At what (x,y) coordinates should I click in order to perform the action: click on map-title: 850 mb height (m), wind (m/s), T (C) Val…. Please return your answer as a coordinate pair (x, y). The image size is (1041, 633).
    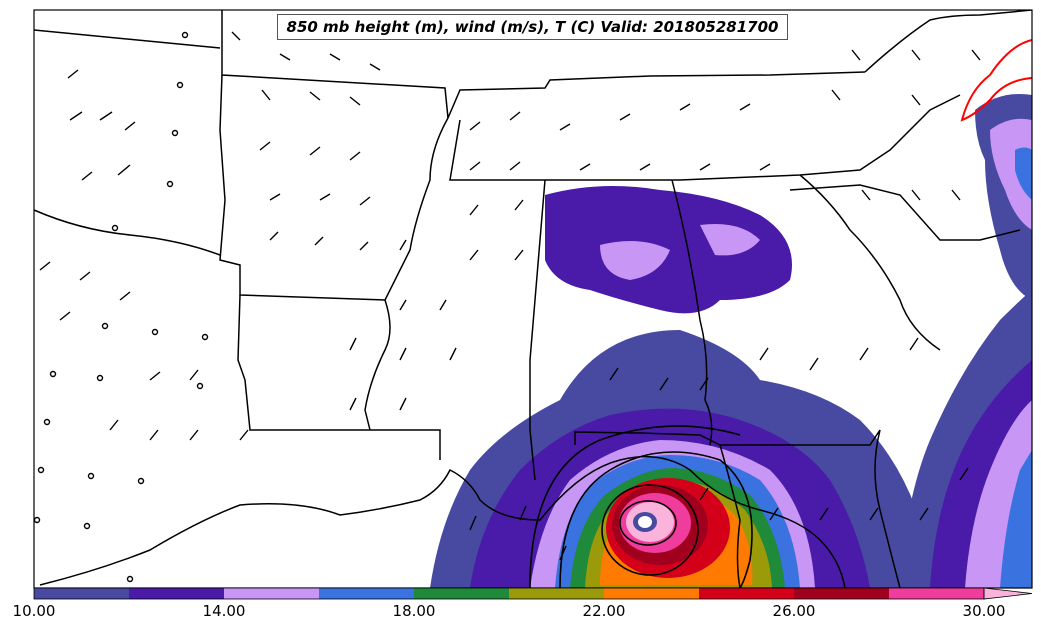
    Looking at the image, I should click on (532, 27).